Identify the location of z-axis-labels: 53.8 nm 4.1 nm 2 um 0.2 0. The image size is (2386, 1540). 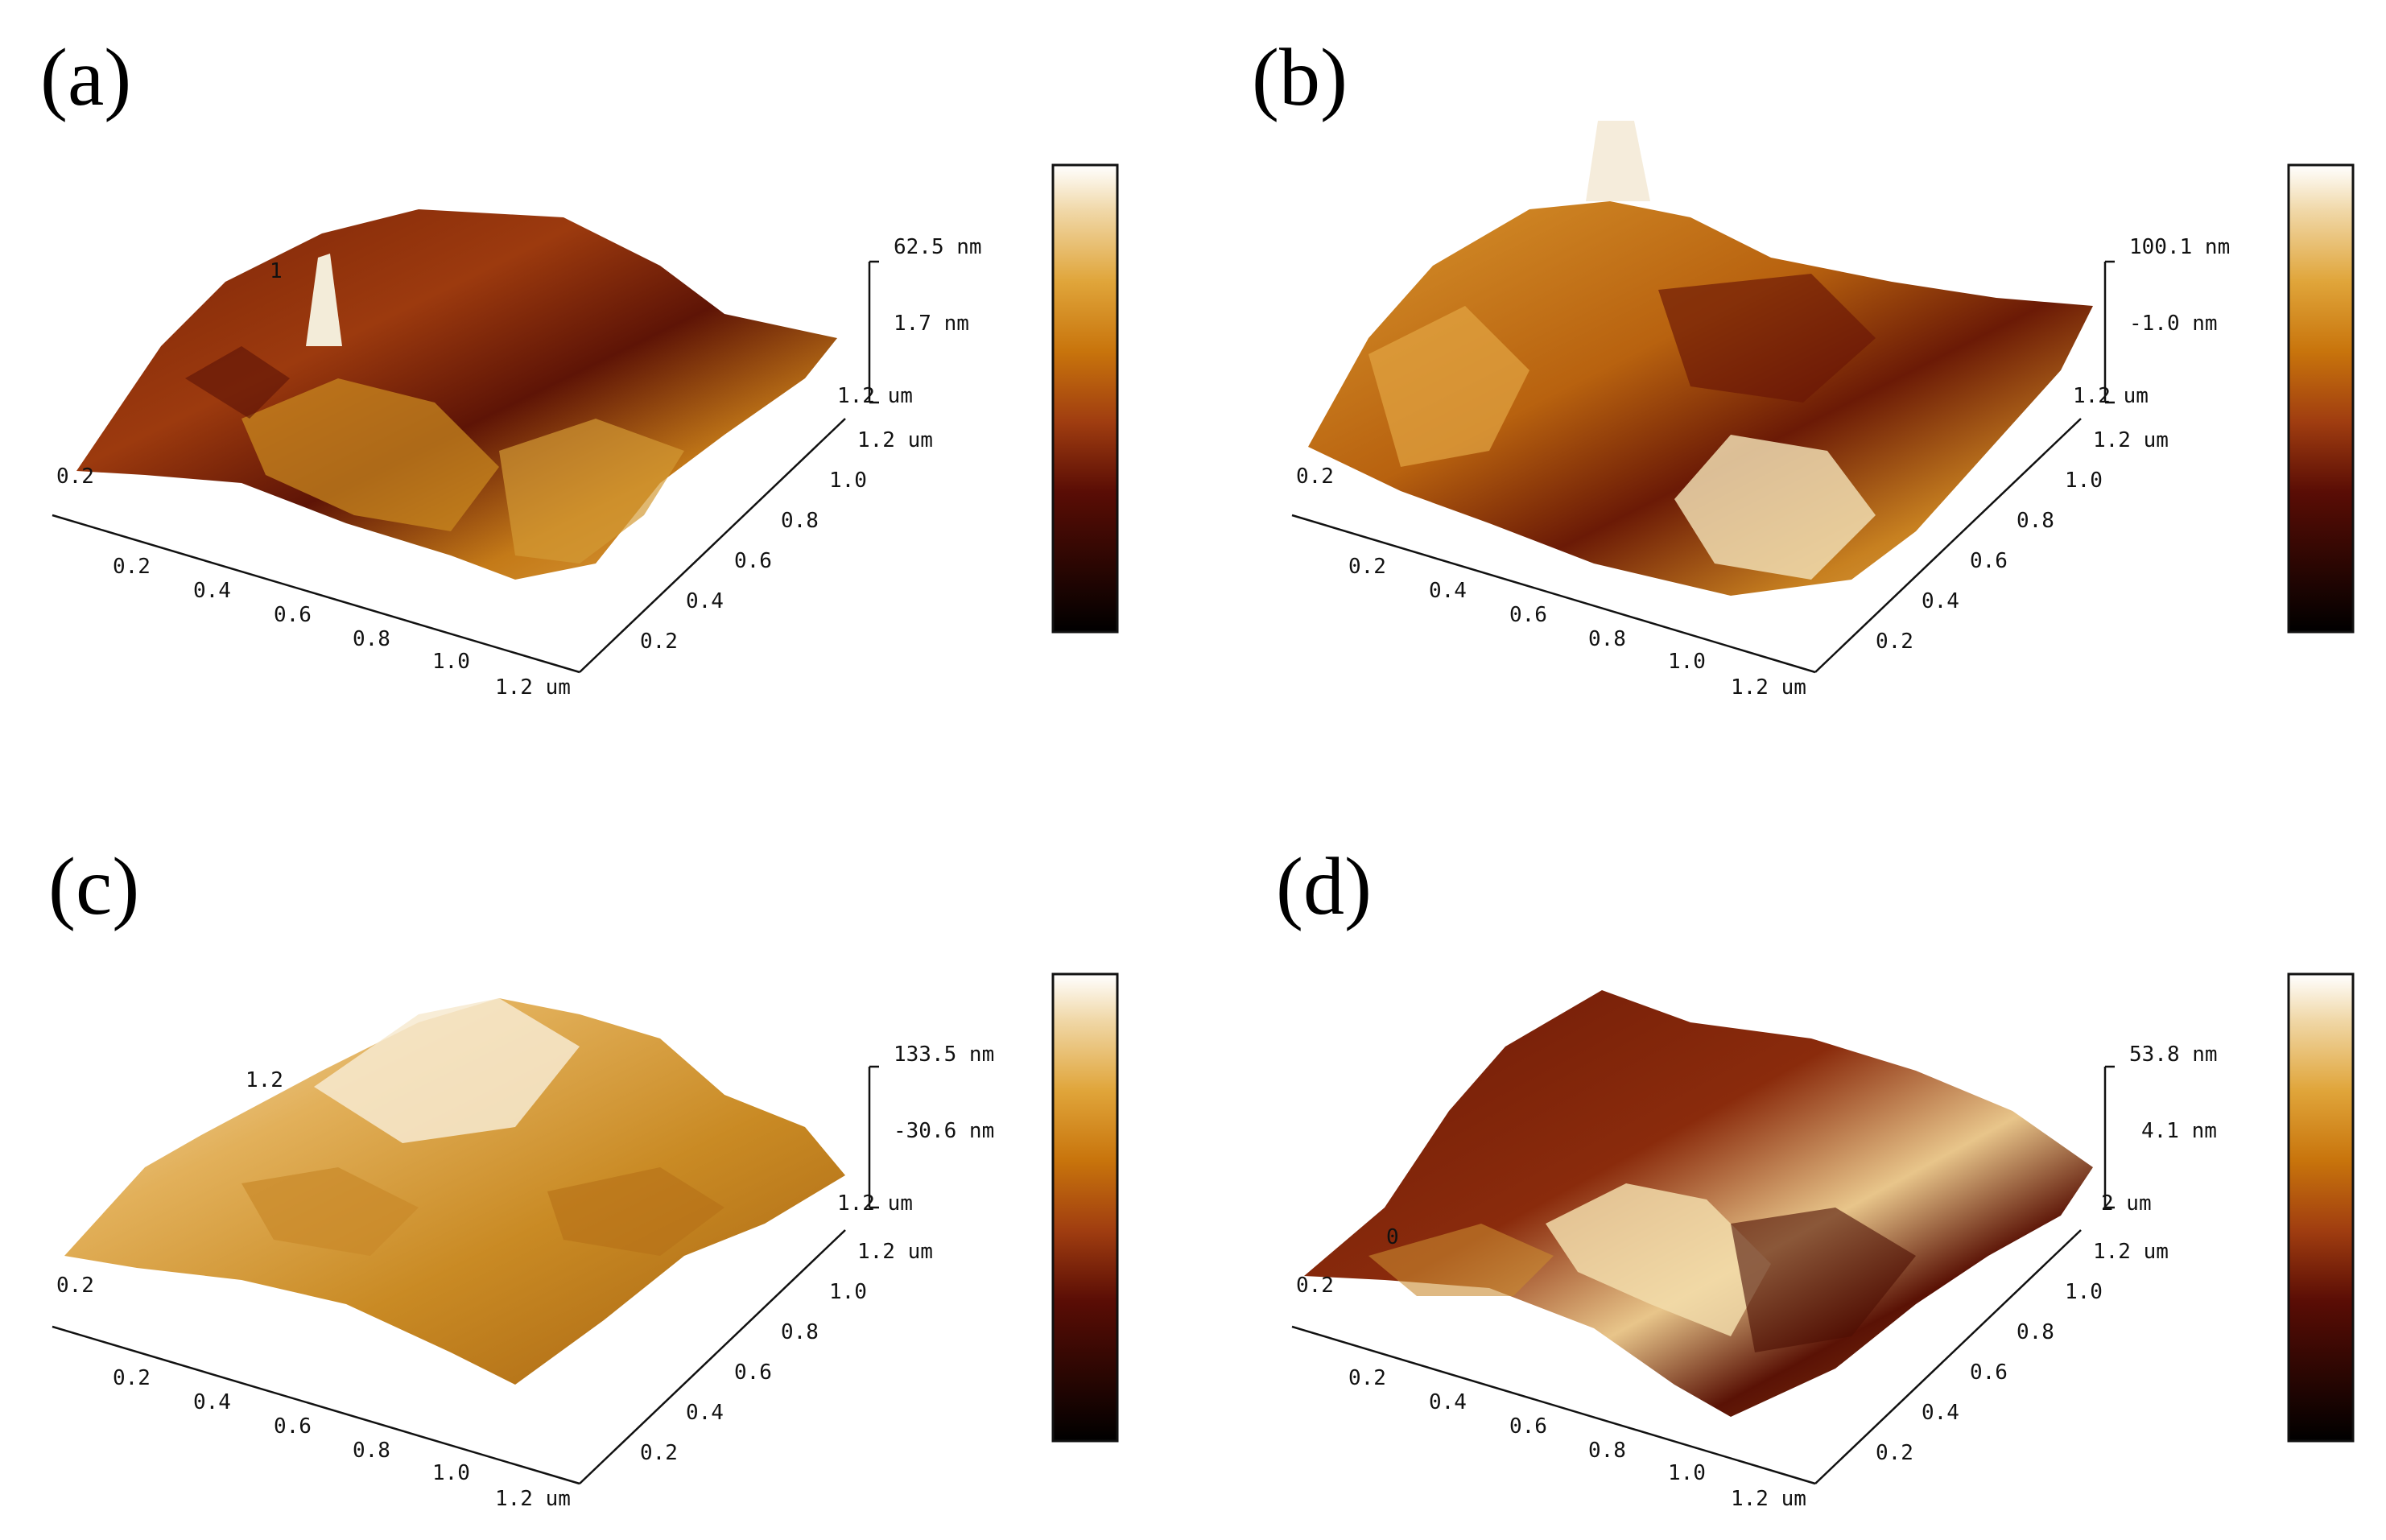
(1757, 1170).